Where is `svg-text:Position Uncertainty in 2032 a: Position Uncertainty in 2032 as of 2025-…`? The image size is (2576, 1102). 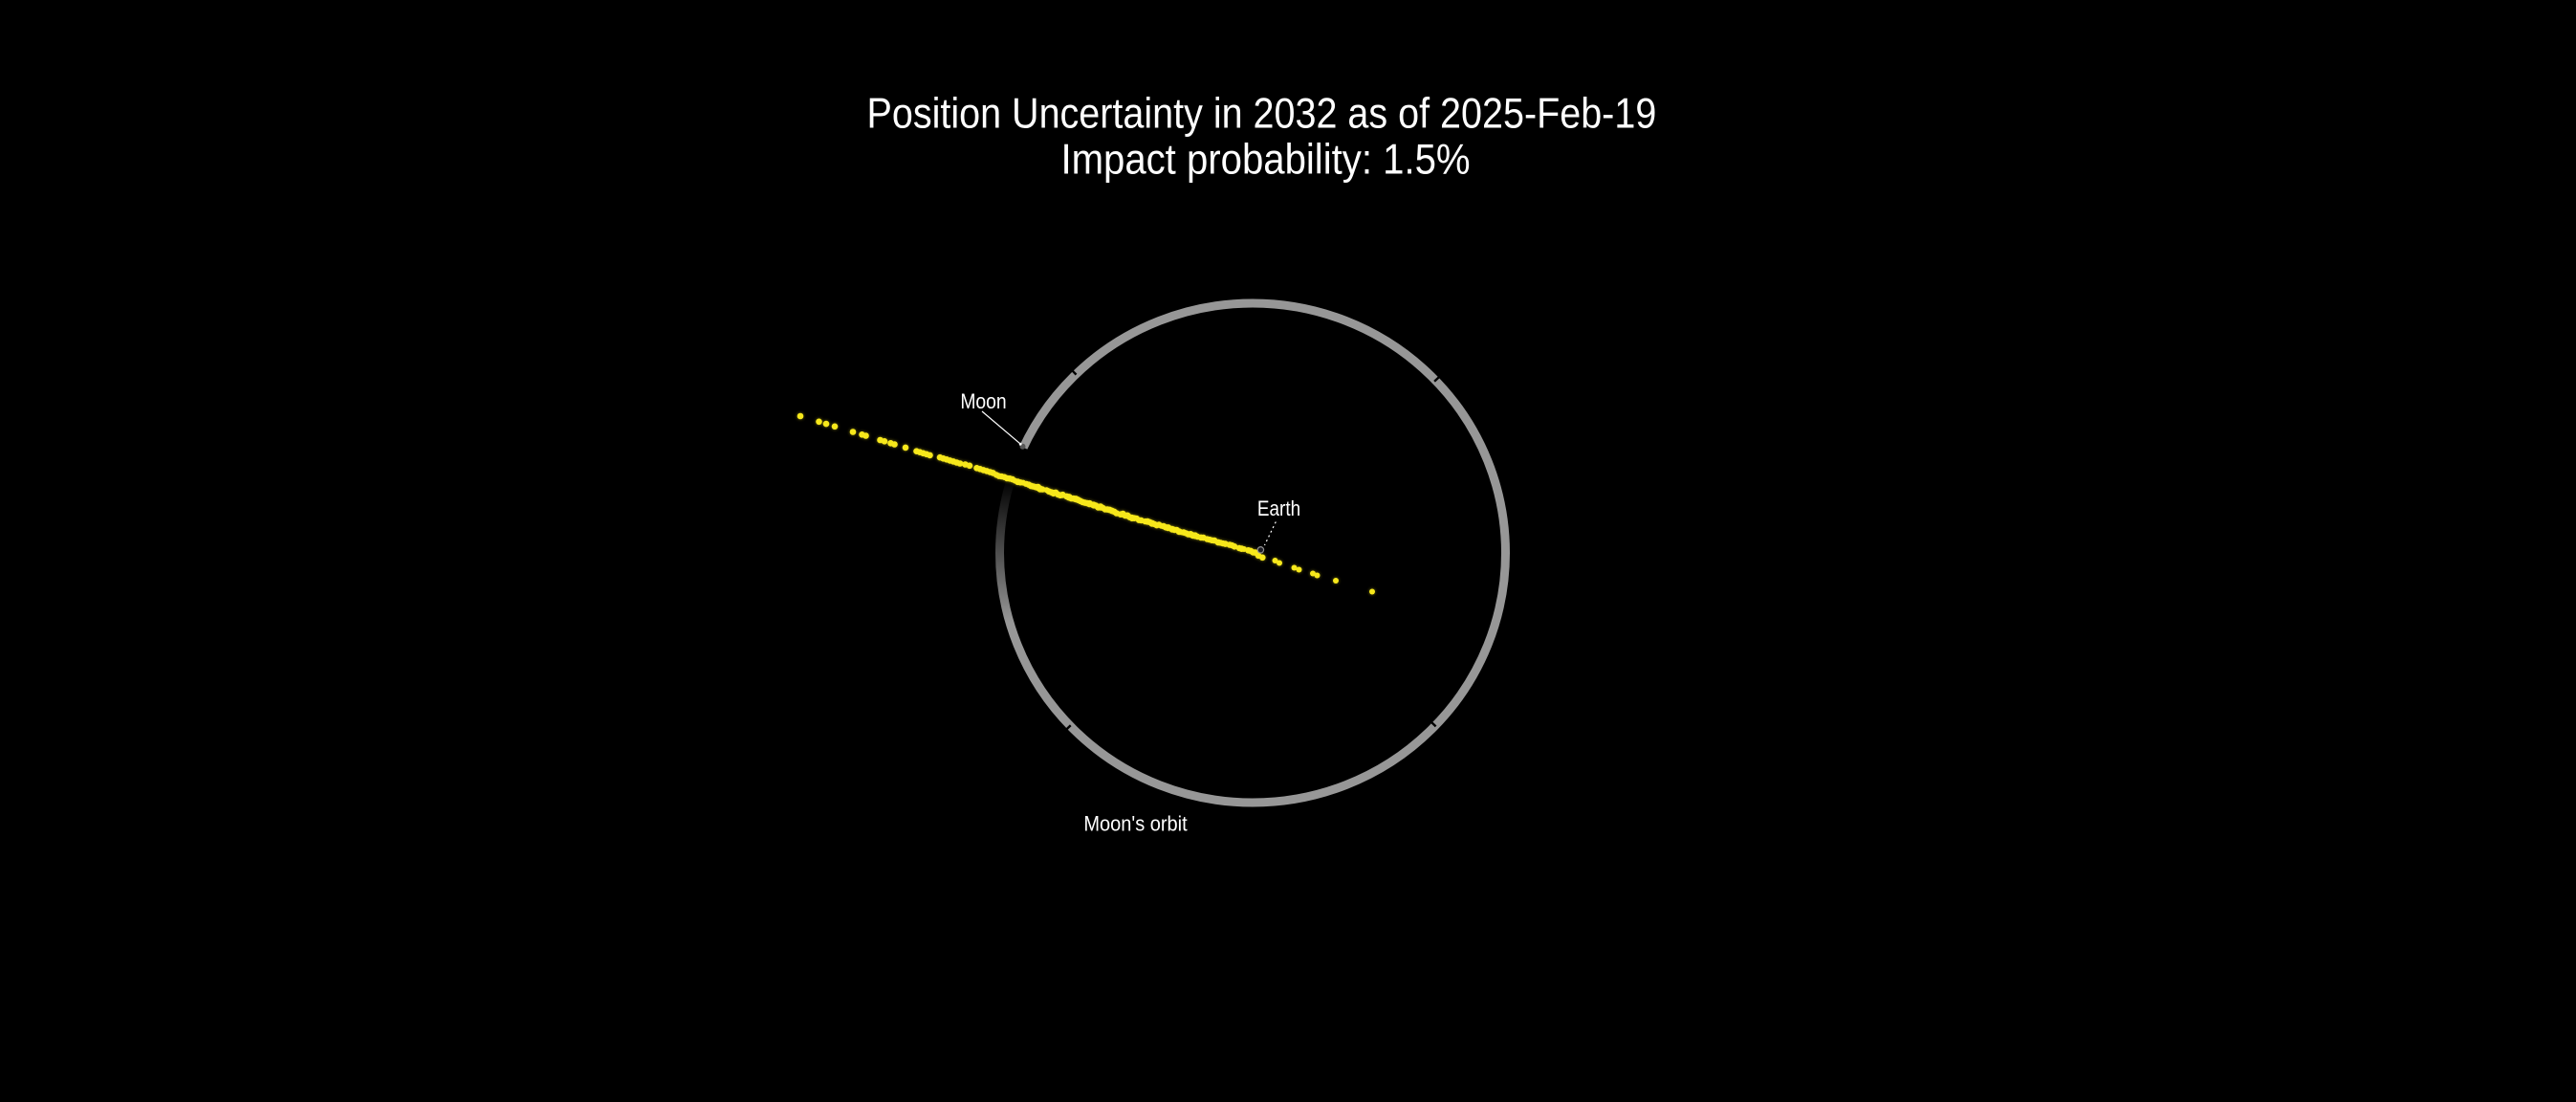 svg-text:Position Uncertainty in 2032 a: Position Uncertainty in 2032 as of 2025-… is located at coordinates (1261, 113).